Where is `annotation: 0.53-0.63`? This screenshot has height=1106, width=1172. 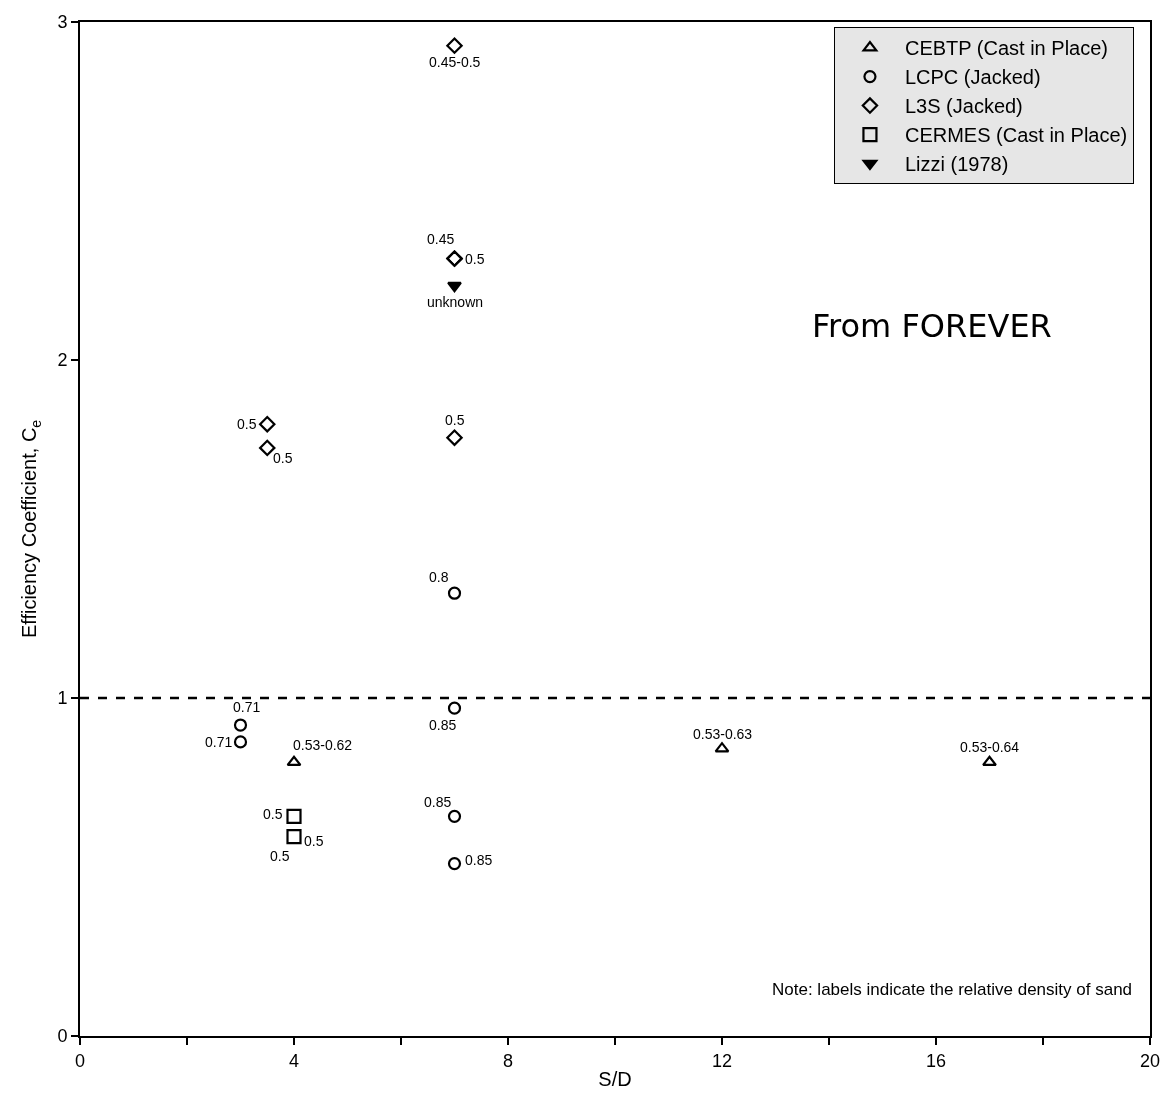
annotation: 0.53-0.63 is located at coordinates (723, 734).